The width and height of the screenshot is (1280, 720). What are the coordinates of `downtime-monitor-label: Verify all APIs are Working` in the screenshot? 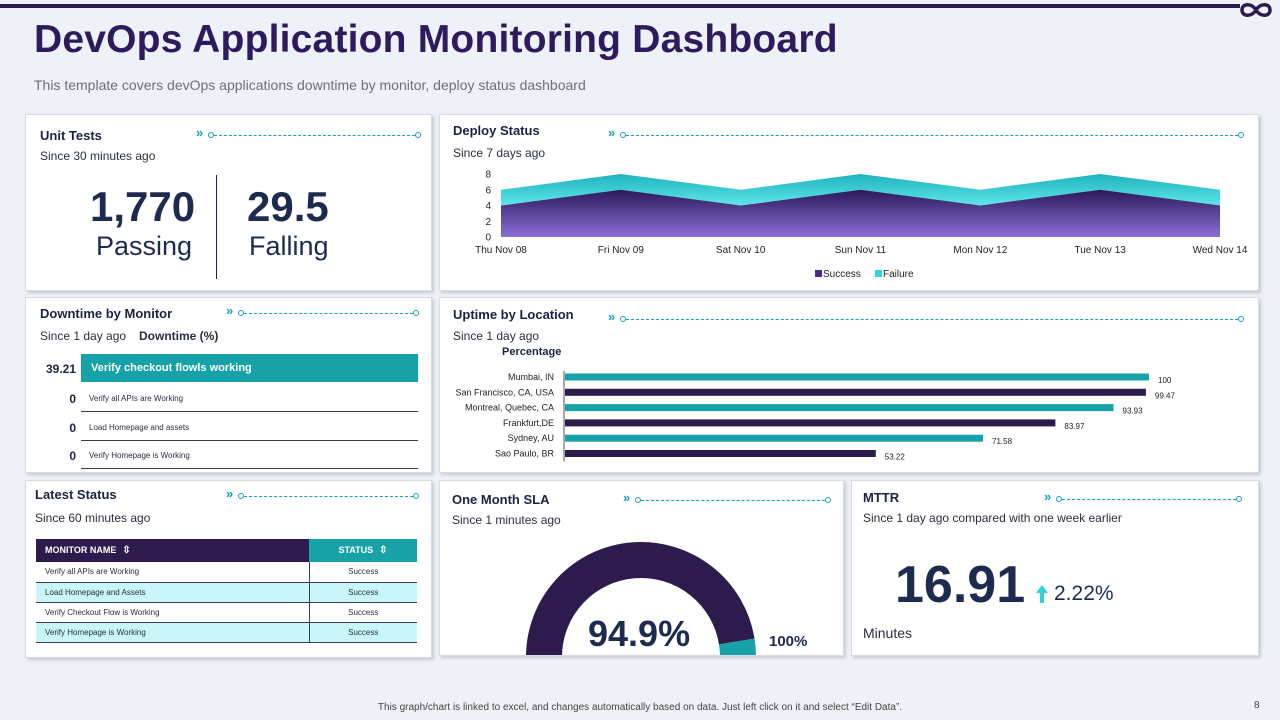 It's located at (249, 398).